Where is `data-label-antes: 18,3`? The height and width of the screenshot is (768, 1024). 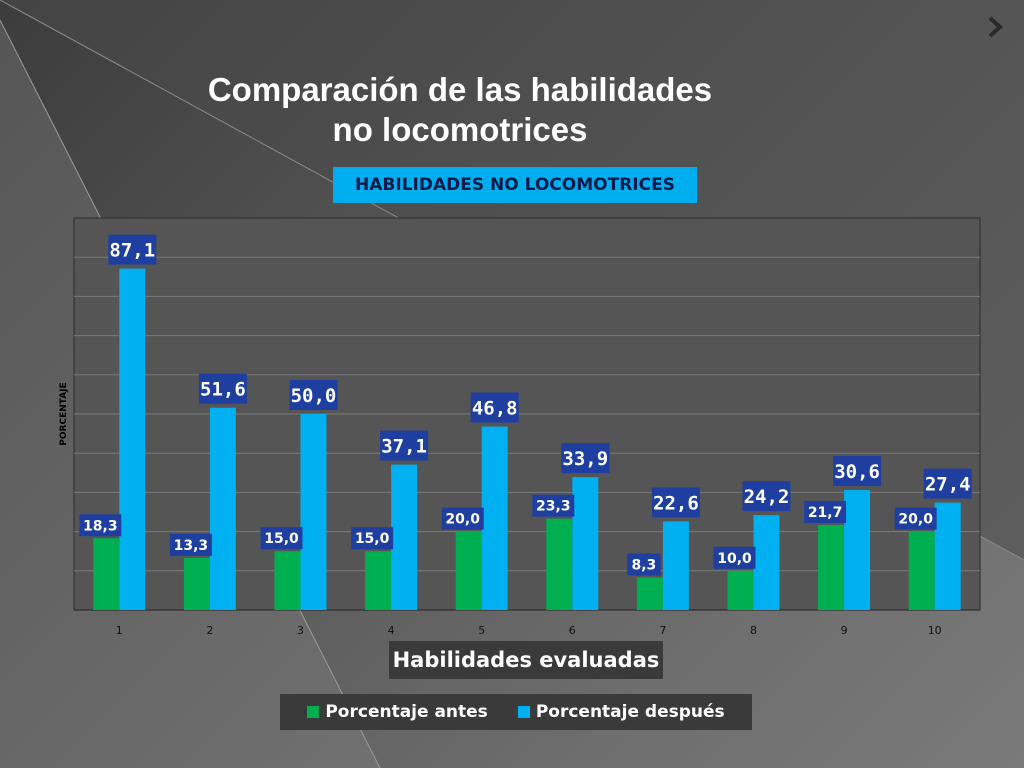
data-label-antes: 18,3 is located at coordinates (100, 526).